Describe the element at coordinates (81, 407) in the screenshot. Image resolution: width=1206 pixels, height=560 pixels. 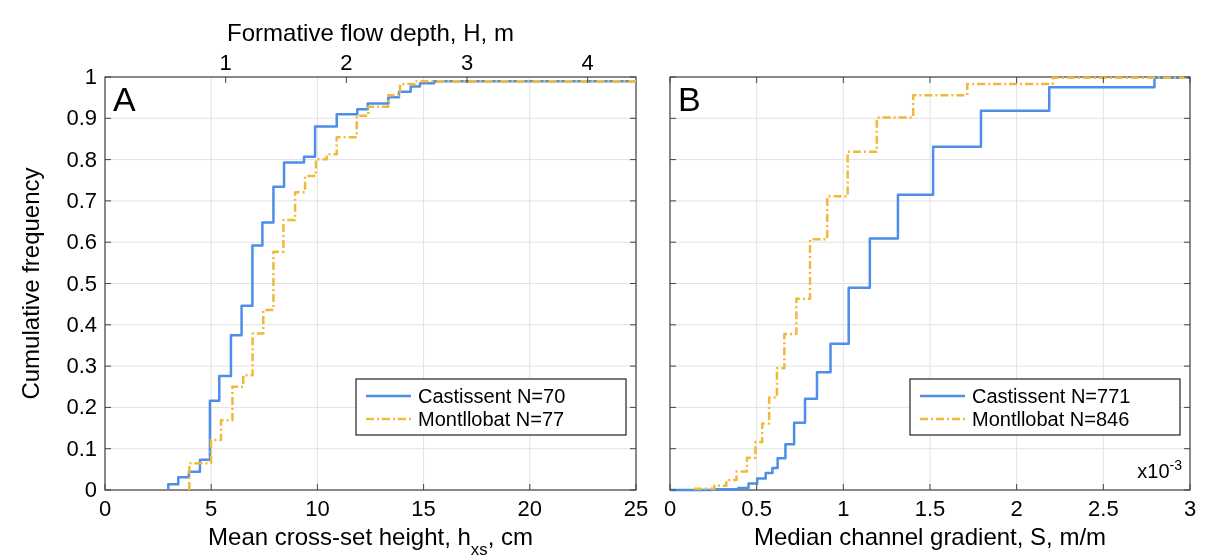
I see `y-tick-label: 0.2` at that location.